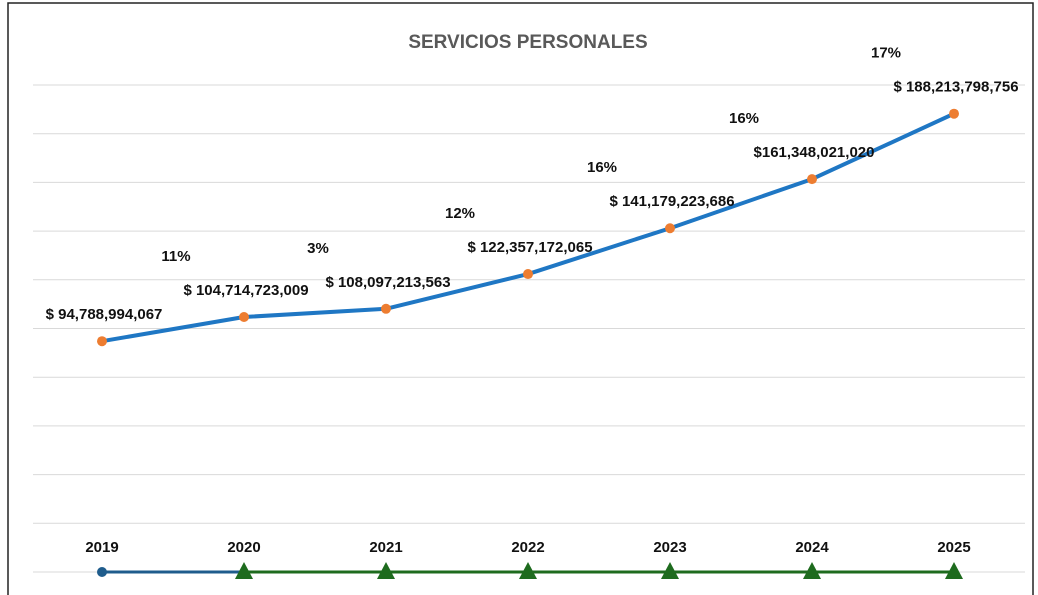  Describe the element at coordinates (175, 256) in the screenshot. I see `growth-label: 11%` at that location.